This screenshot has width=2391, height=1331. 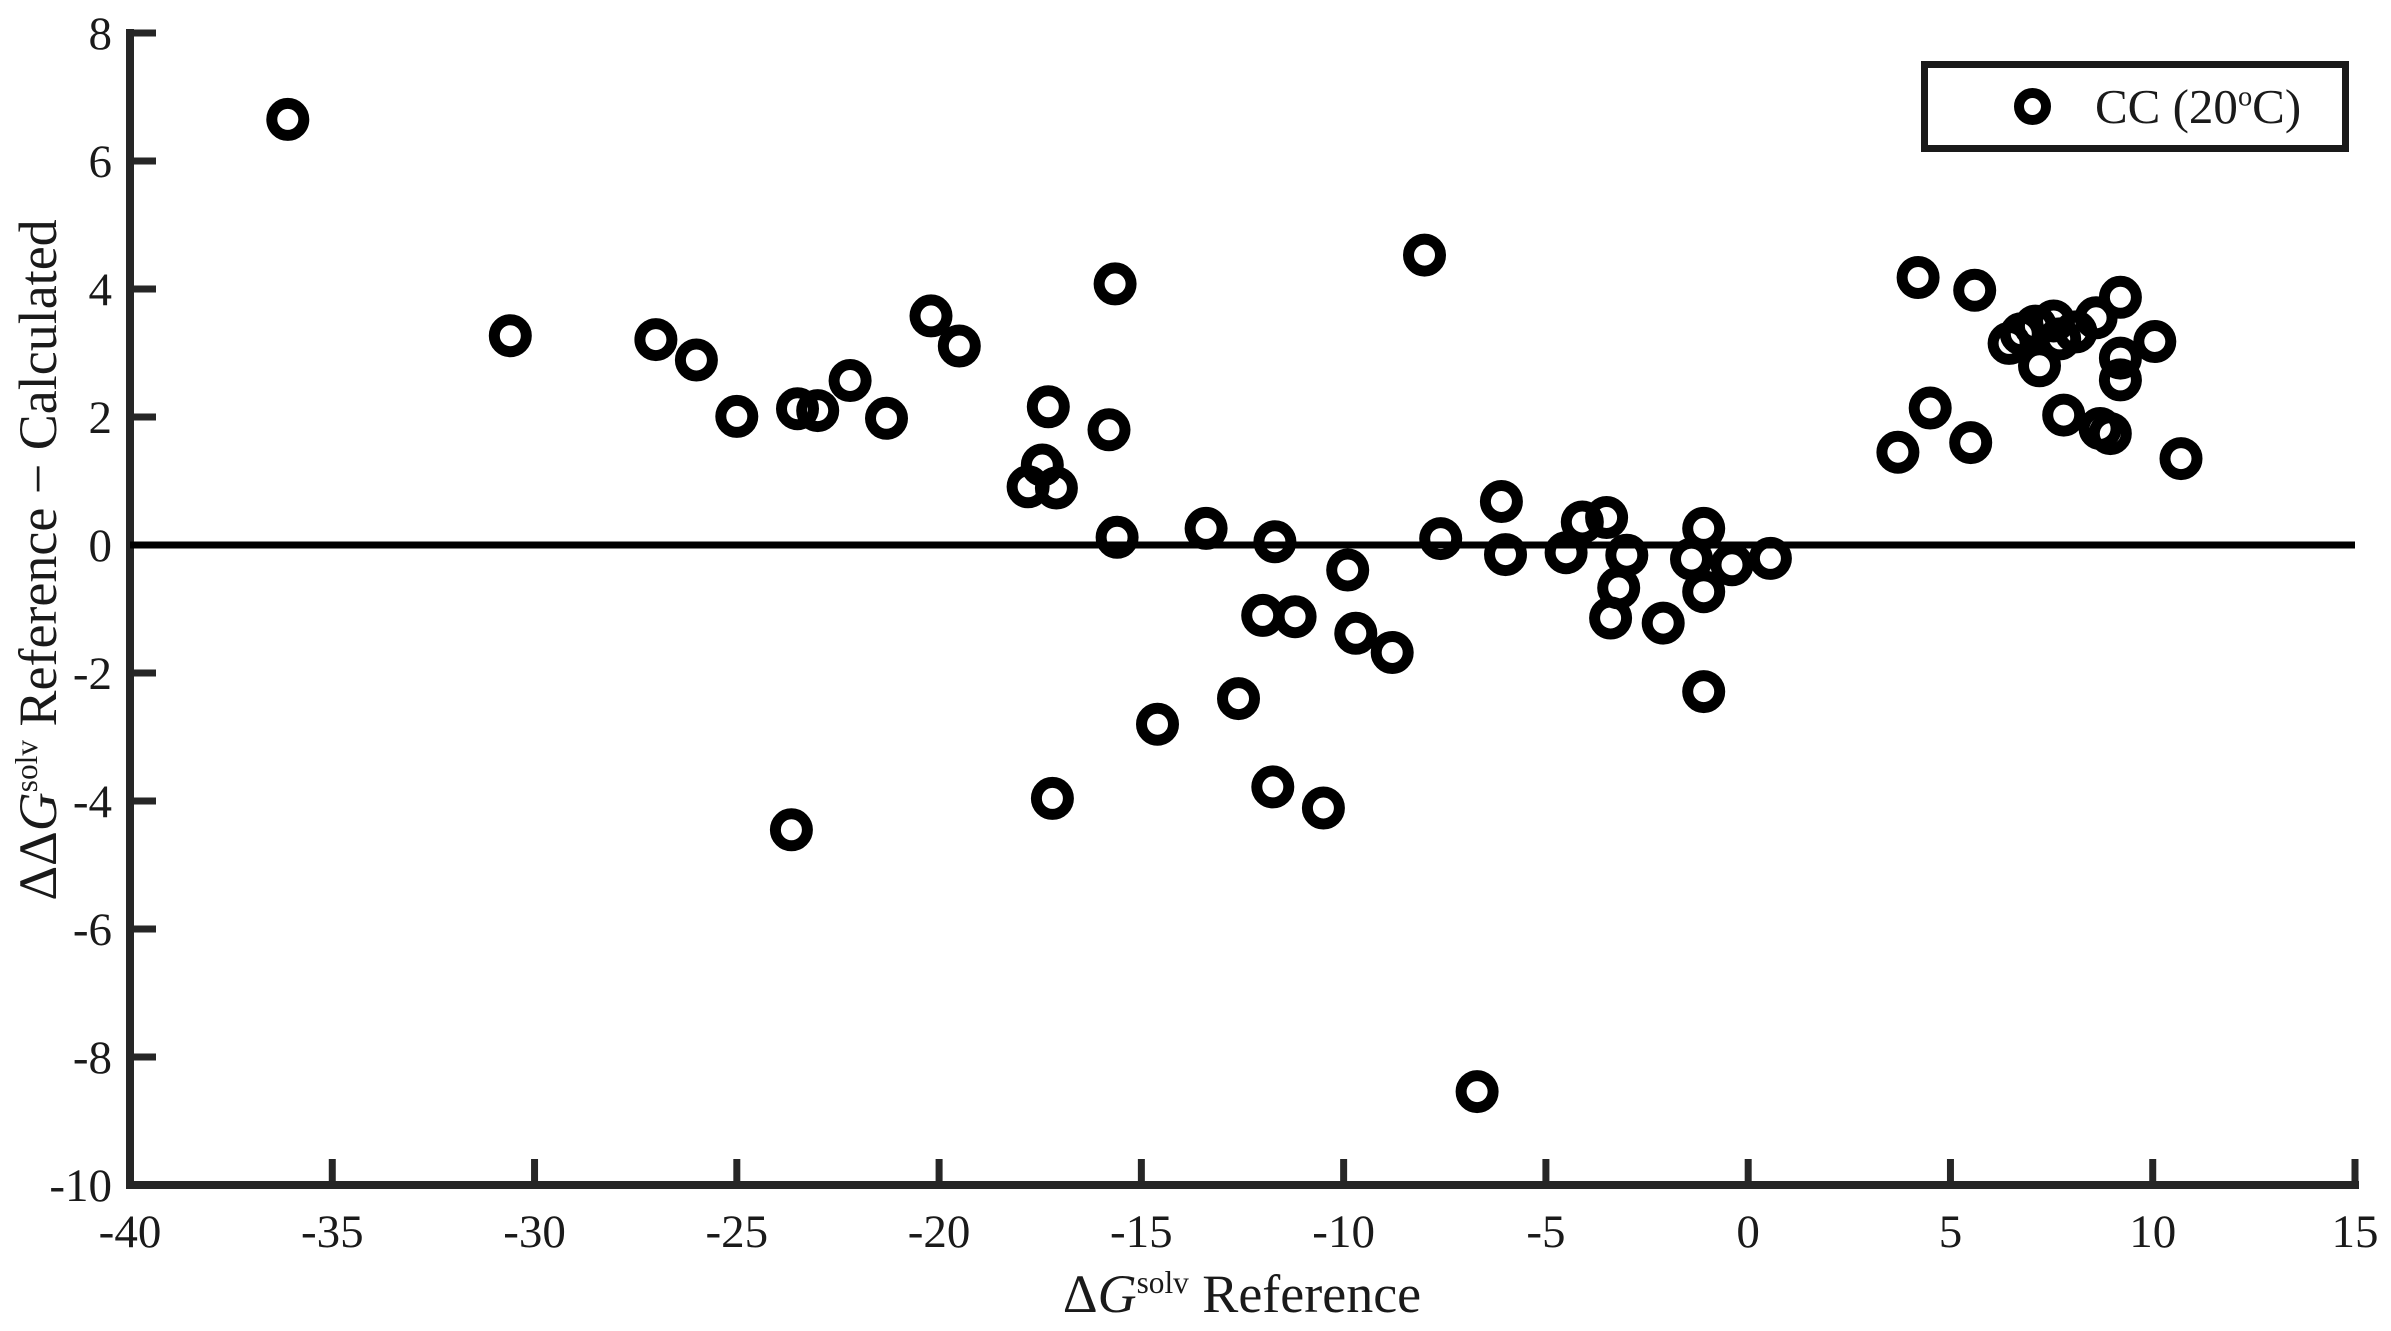 What do you see at coordinates (2355, 1232) in the screenshot?
I see `x-tick-label: 15` at bounding box center [2355, 1232].